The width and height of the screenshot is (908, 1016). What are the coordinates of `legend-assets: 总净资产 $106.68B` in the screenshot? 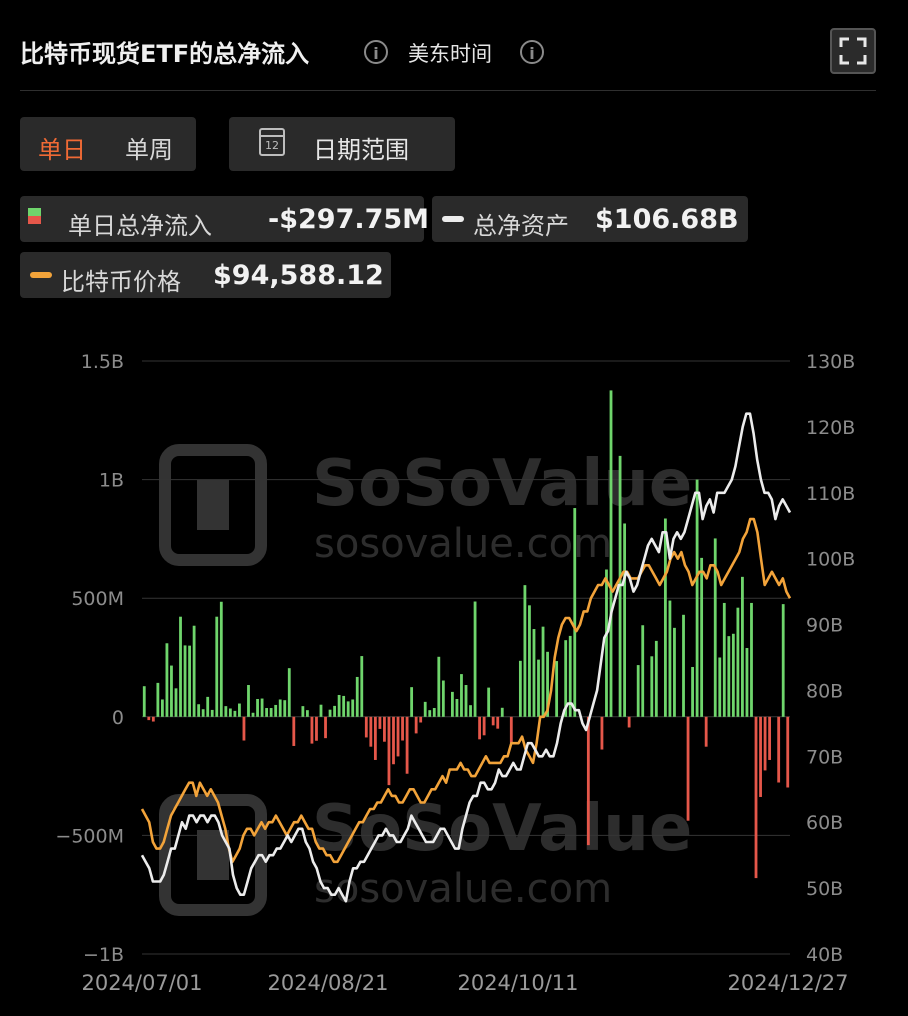 It's located at (590, 219).